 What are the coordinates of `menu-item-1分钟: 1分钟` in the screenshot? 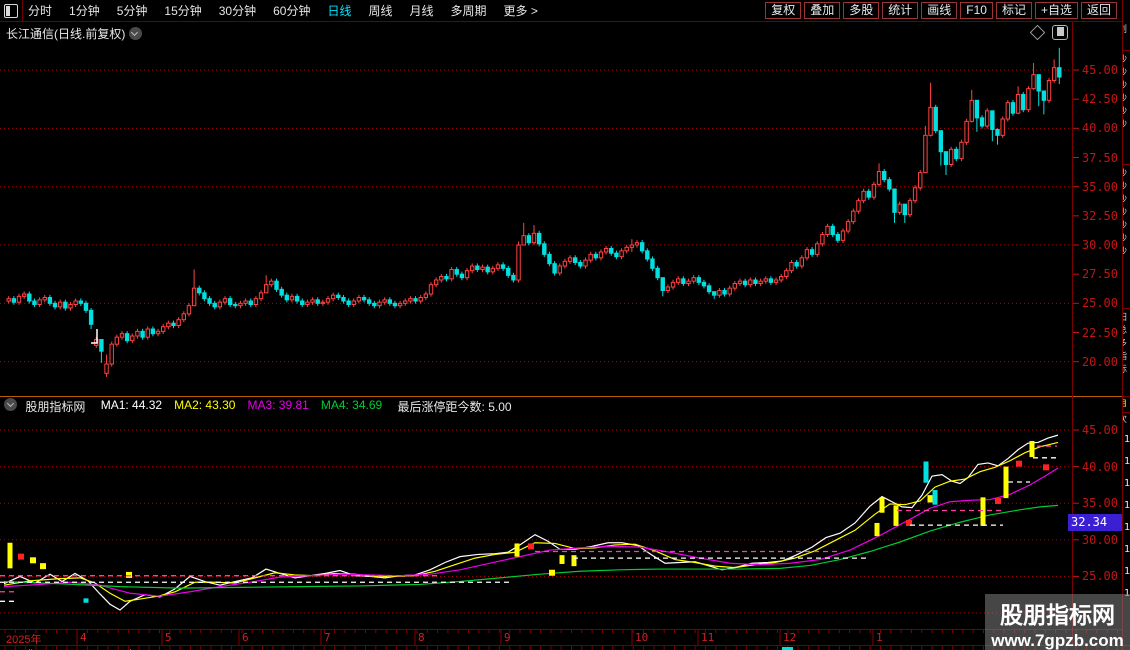 It's located at (84, 11).